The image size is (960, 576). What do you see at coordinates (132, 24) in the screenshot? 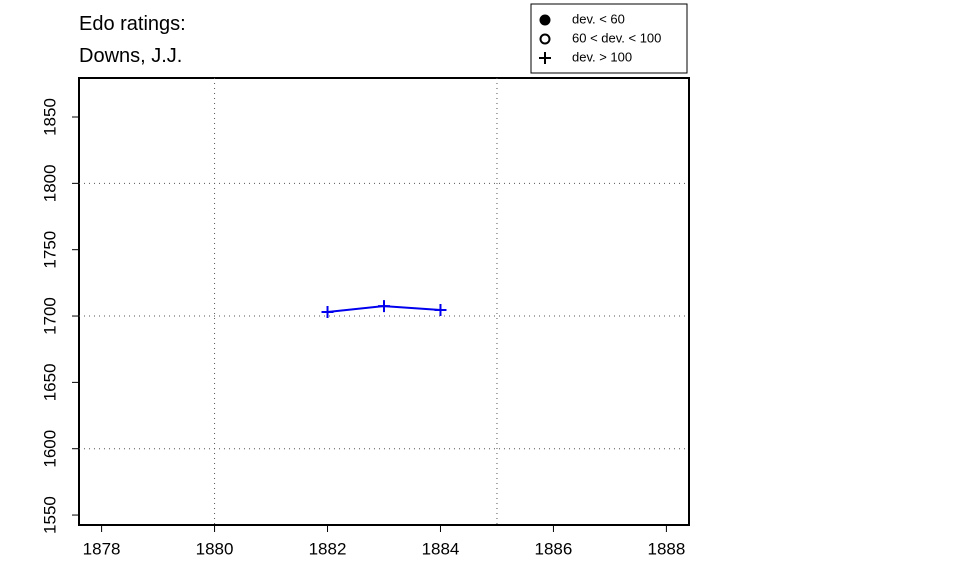
I see `chart-title: Edo ratings:` at bounding box center [132, 24].